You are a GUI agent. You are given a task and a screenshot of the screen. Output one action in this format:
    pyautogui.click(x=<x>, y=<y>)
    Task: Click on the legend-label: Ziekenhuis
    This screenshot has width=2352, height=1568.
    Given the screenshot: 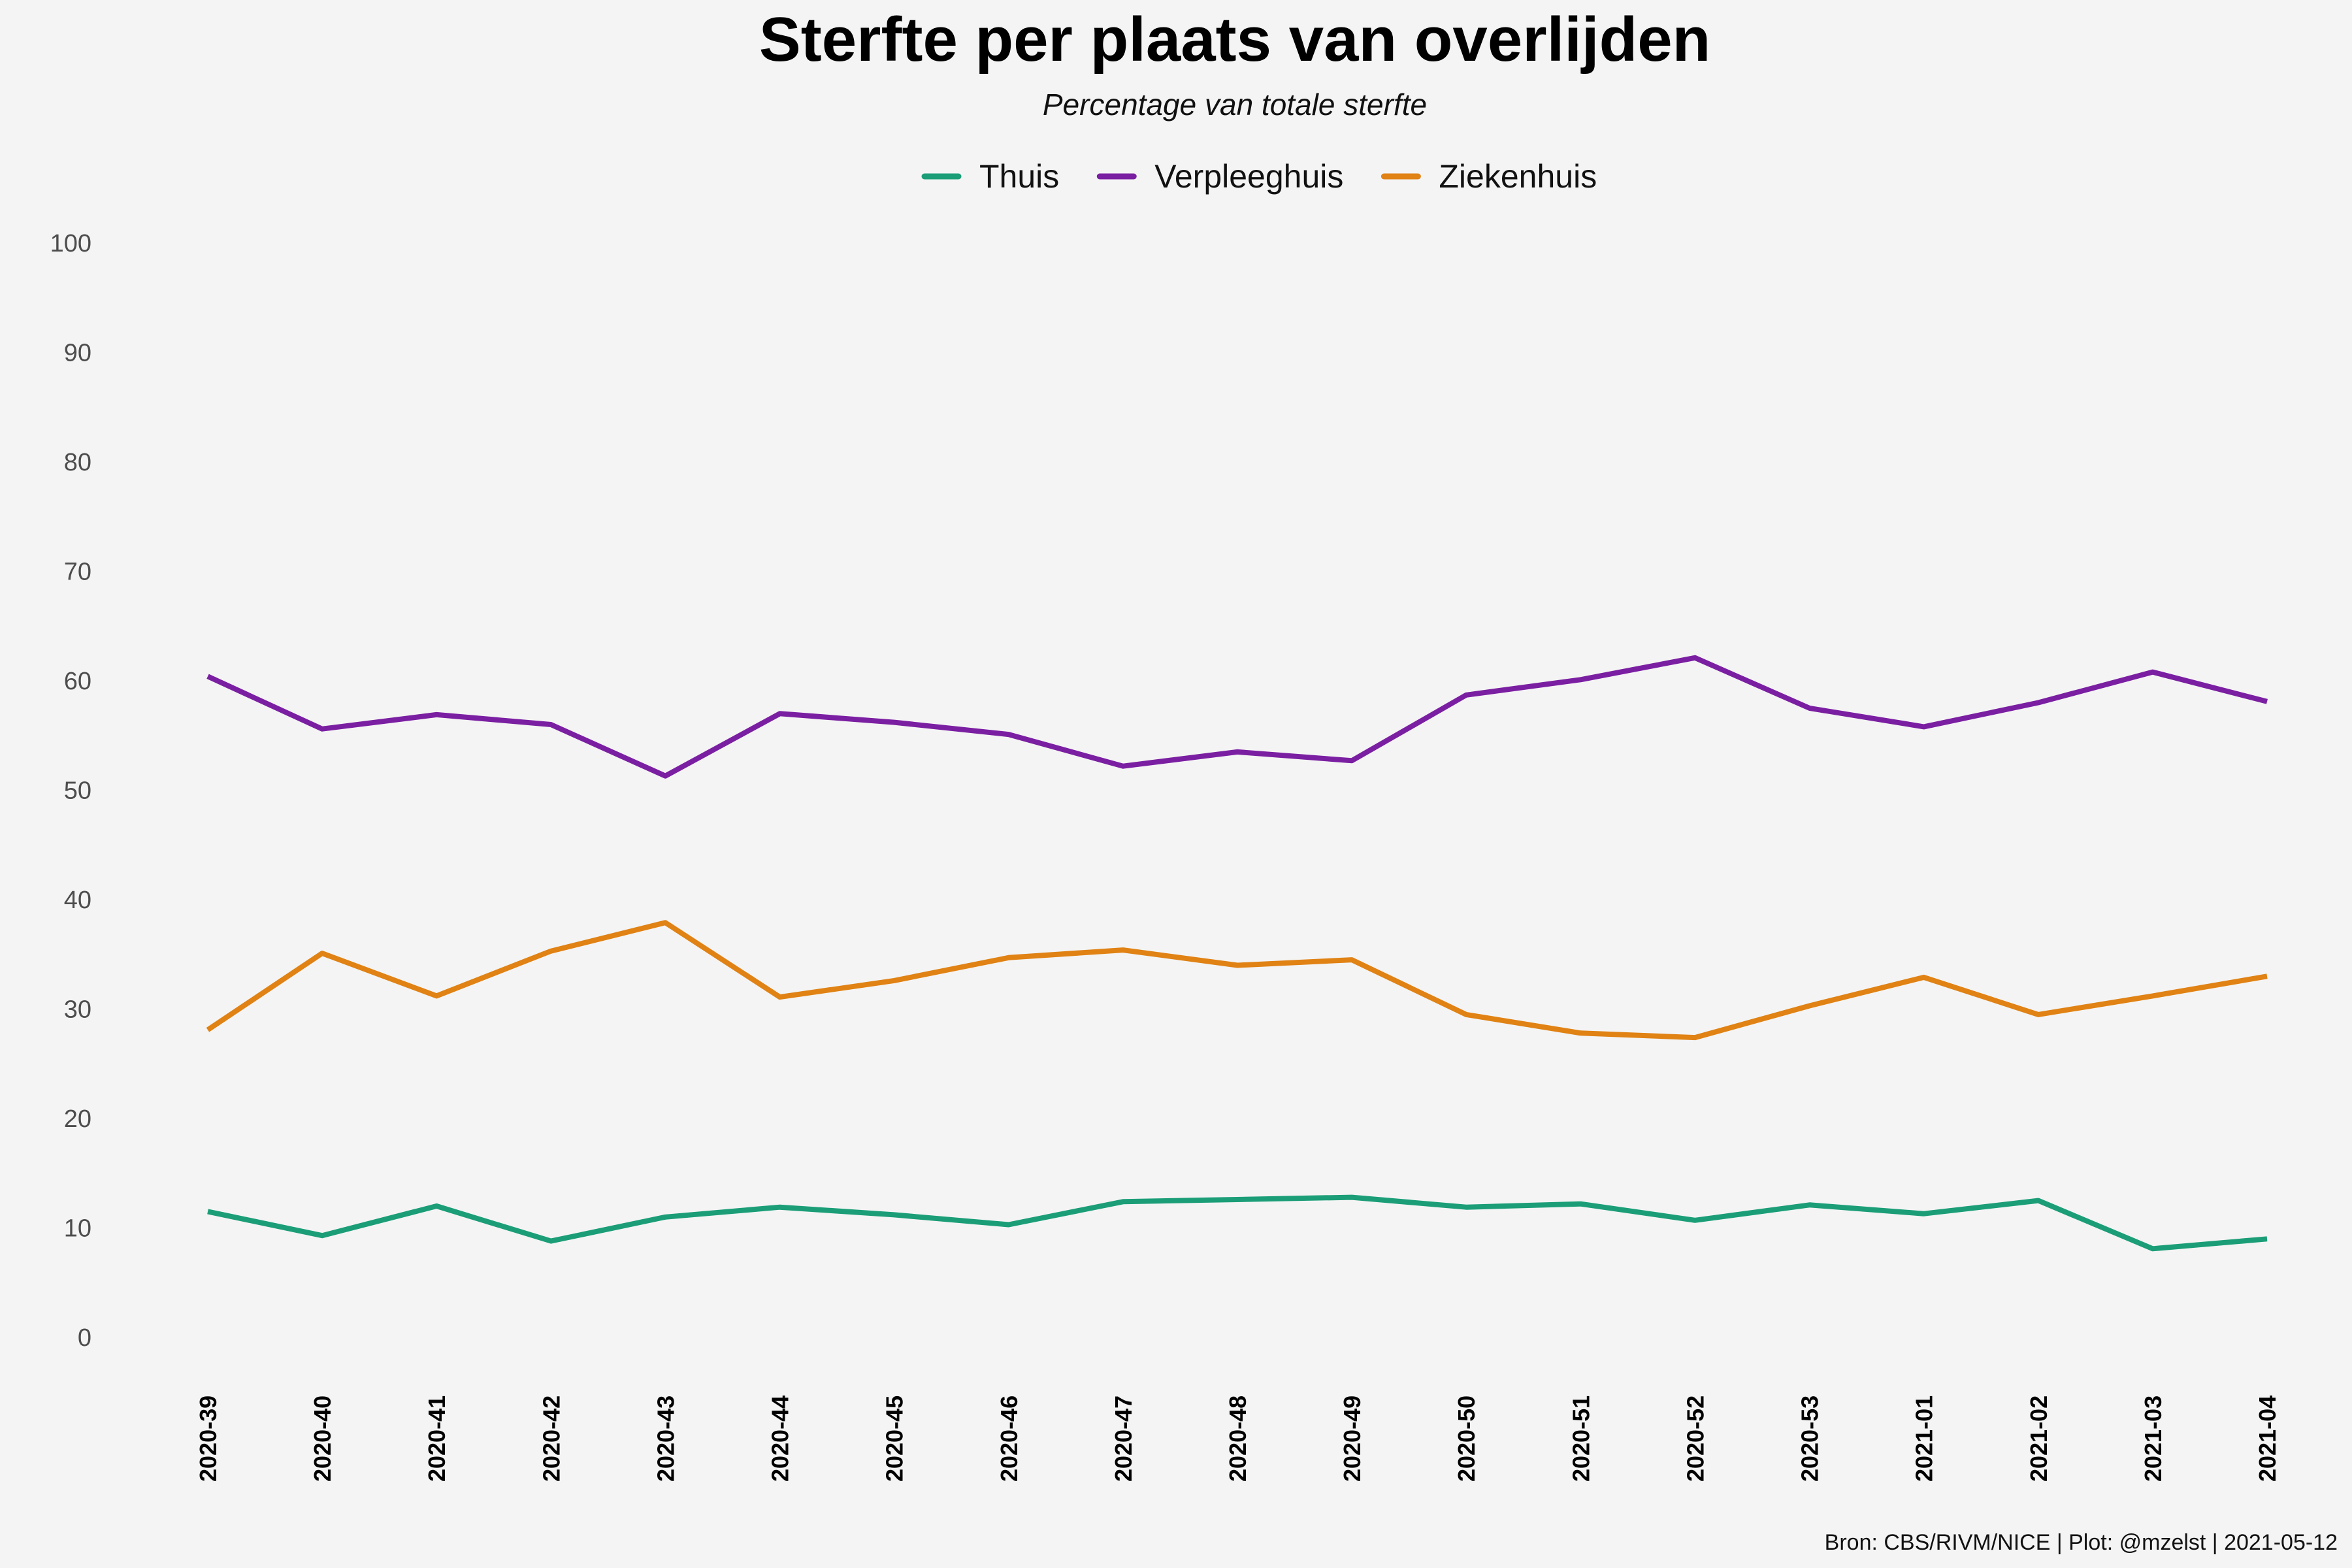 What is the action you would take?
    pyautogui.click(x=1518, y=176)
    